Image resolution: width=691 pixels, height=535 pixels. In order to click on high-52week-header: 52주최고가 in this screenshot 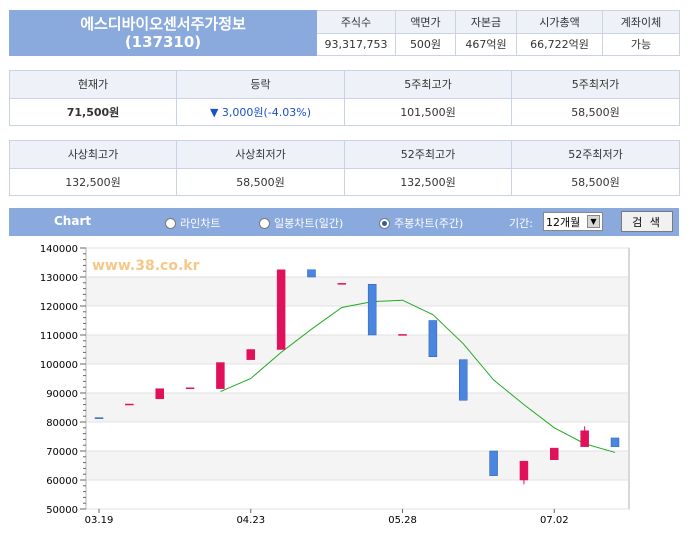, I will do `click(428, 154)`.